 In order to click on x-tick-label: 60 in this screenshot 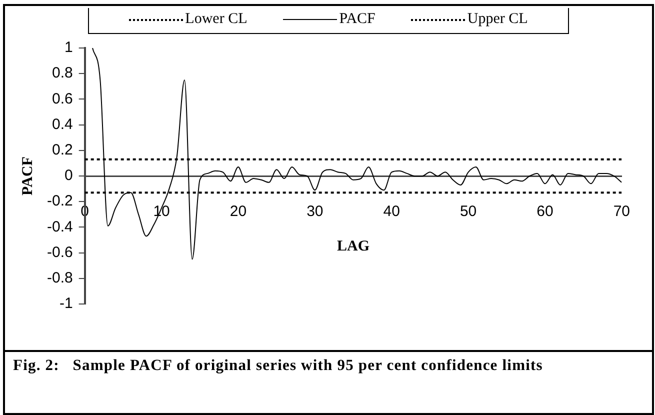, I will do `click(545, 211)`.